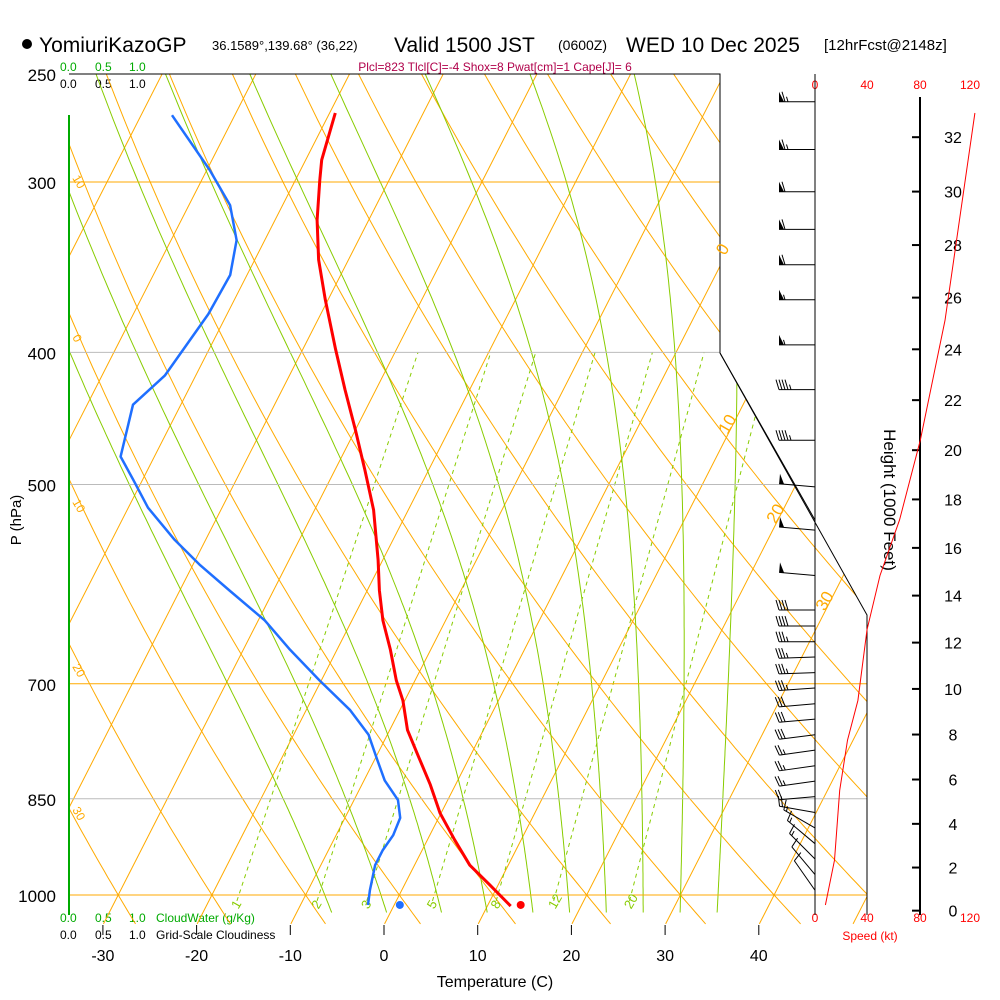 This screenshot has height=1000, width=1000. What do you see at coordinates (953, 912) in the screenshot?
I see `height-tick-label: 0` at bounding box center [953, 912].